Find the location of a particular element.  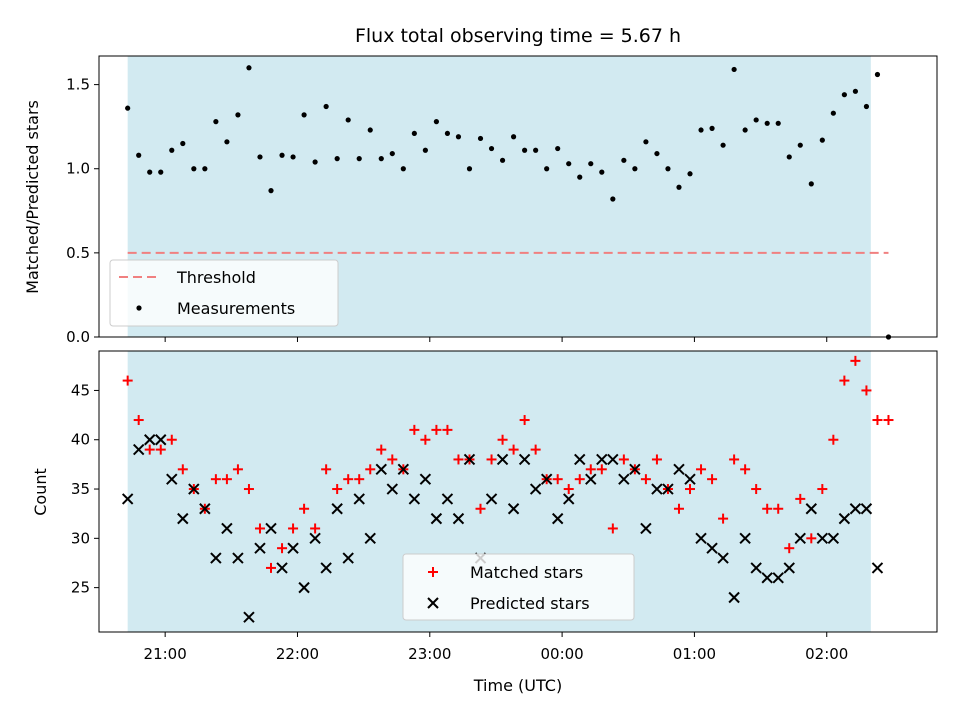

legend-swatch-predicted is located at coordinates (433, 603).